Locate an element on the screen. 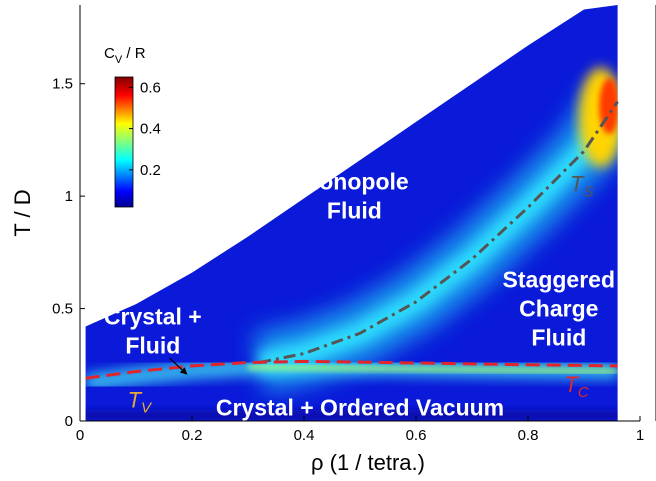 Image resolution: width=656 pixels, height=481 pixels. curve-label-sub: V is located at coordinates (147, 408).